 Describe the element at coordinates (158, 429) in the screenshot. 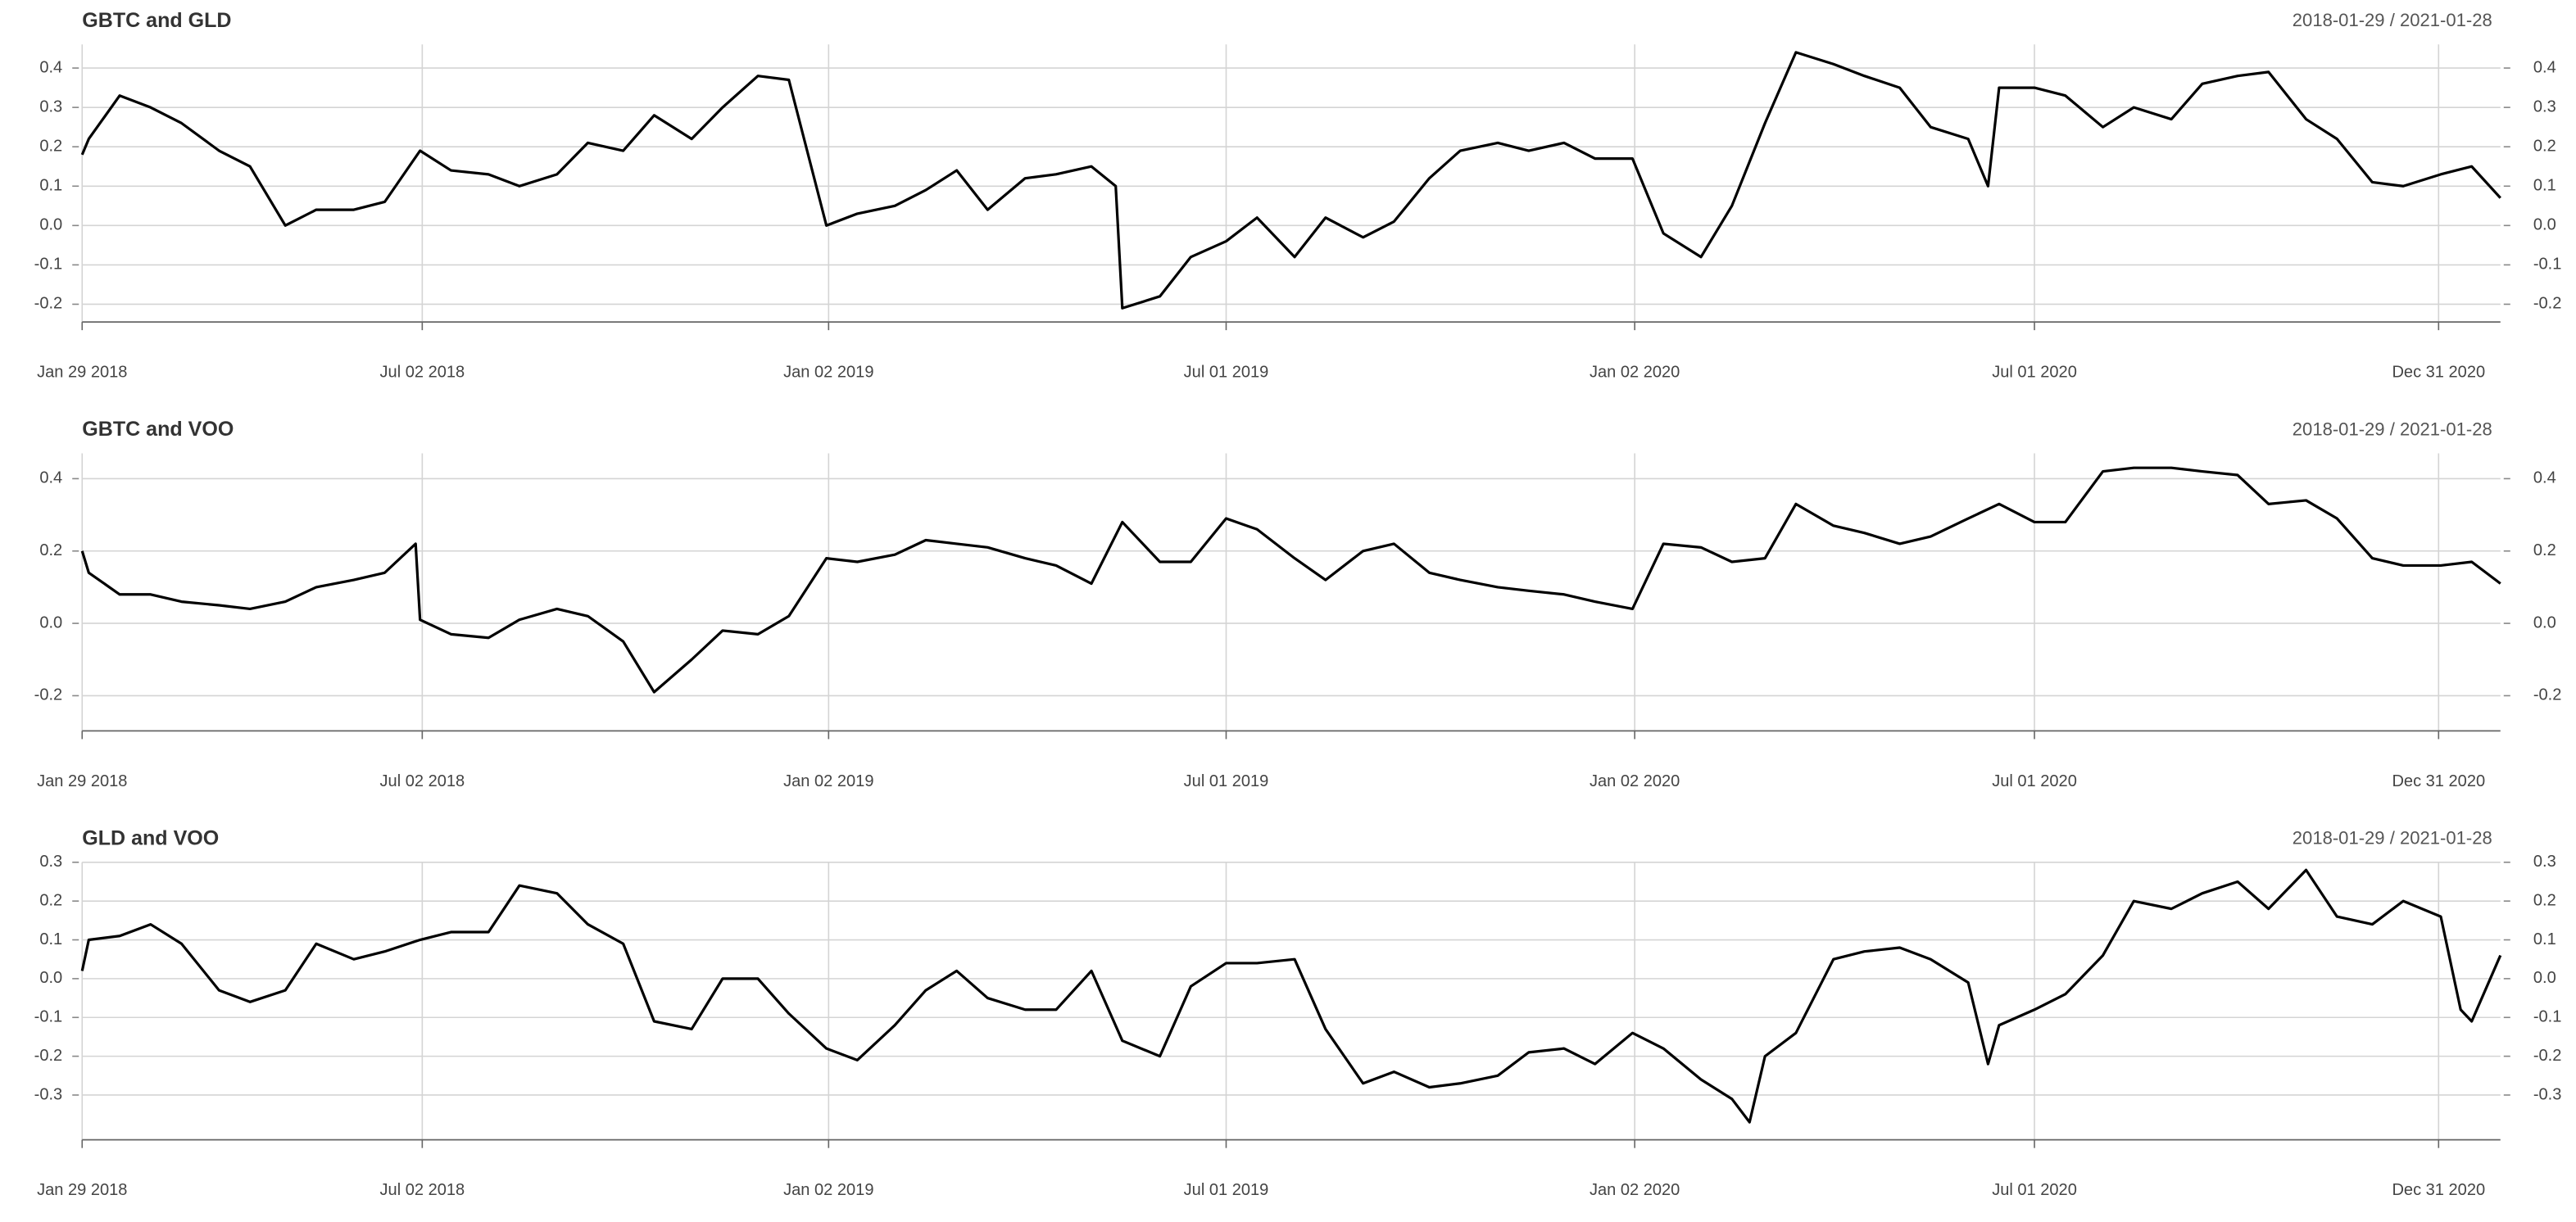

I see `panel-title: GBTC and VOO` at that location.